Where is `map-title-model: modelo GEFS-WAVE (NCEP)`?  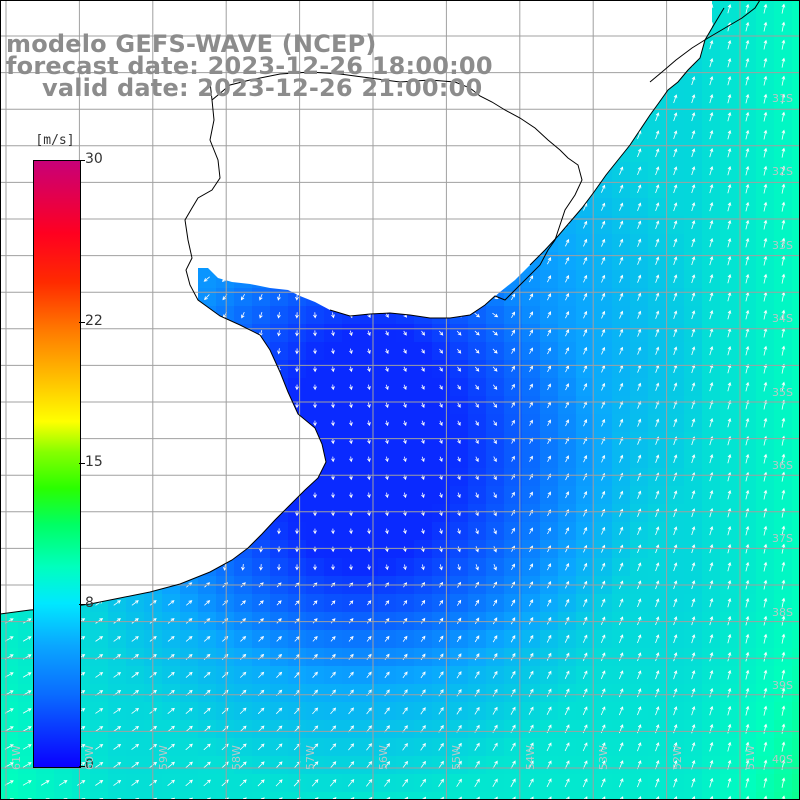 map-title-model: modelo GEFS-WAVE (NCEP) is located at coordinates (191, 44).